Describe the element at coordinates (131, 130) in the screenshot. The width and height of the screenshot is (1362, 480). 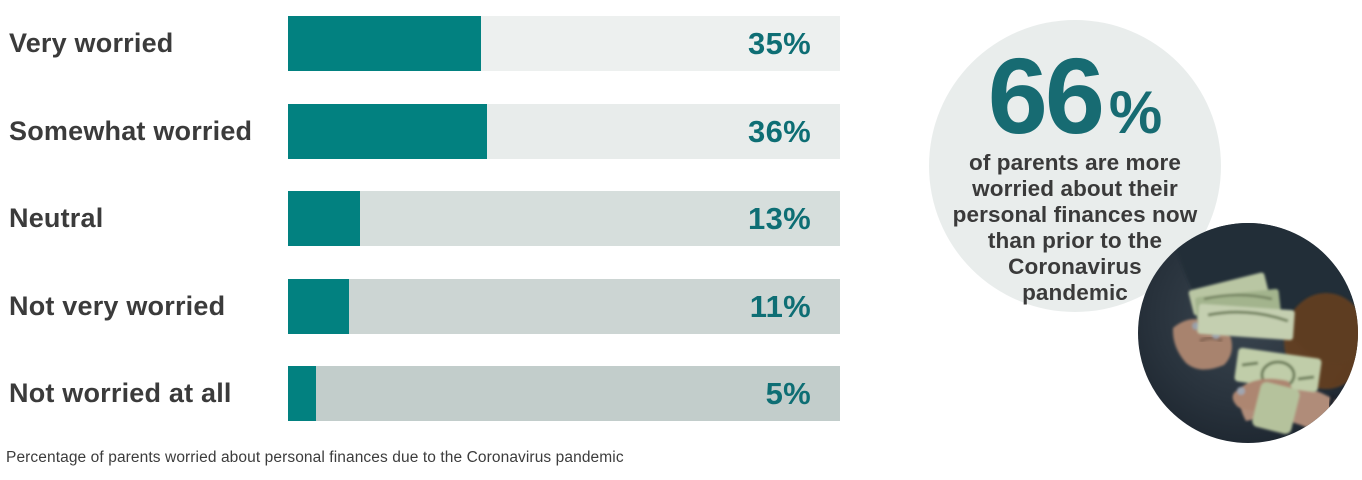
I see `category-label: Somewhat worried` at that location.